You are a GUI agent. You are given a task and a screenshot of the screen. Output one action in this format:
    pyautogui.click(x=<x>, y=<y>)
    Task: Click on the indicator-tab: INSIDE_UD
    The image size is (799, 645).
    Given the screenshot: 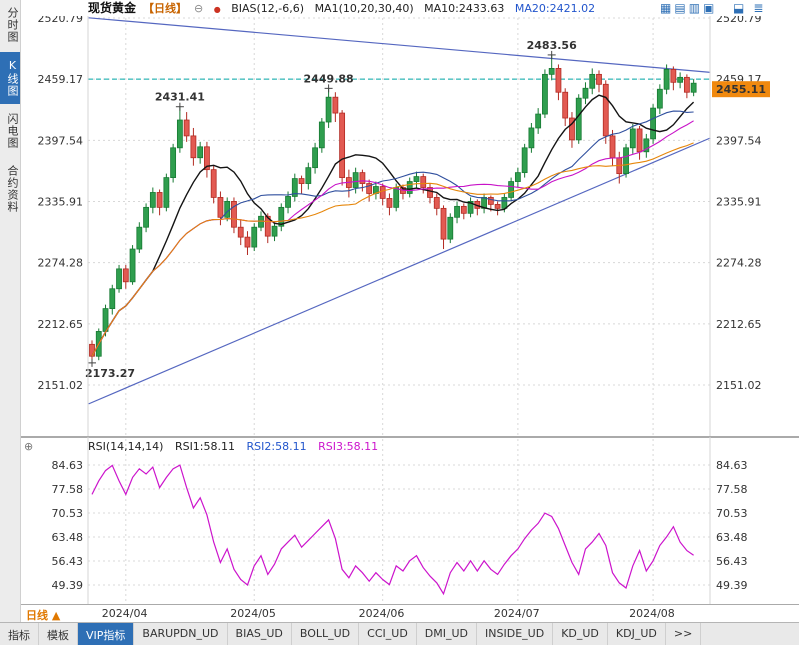 What is the action you would take?
    pyautogui.click(x=515, y=634)
    